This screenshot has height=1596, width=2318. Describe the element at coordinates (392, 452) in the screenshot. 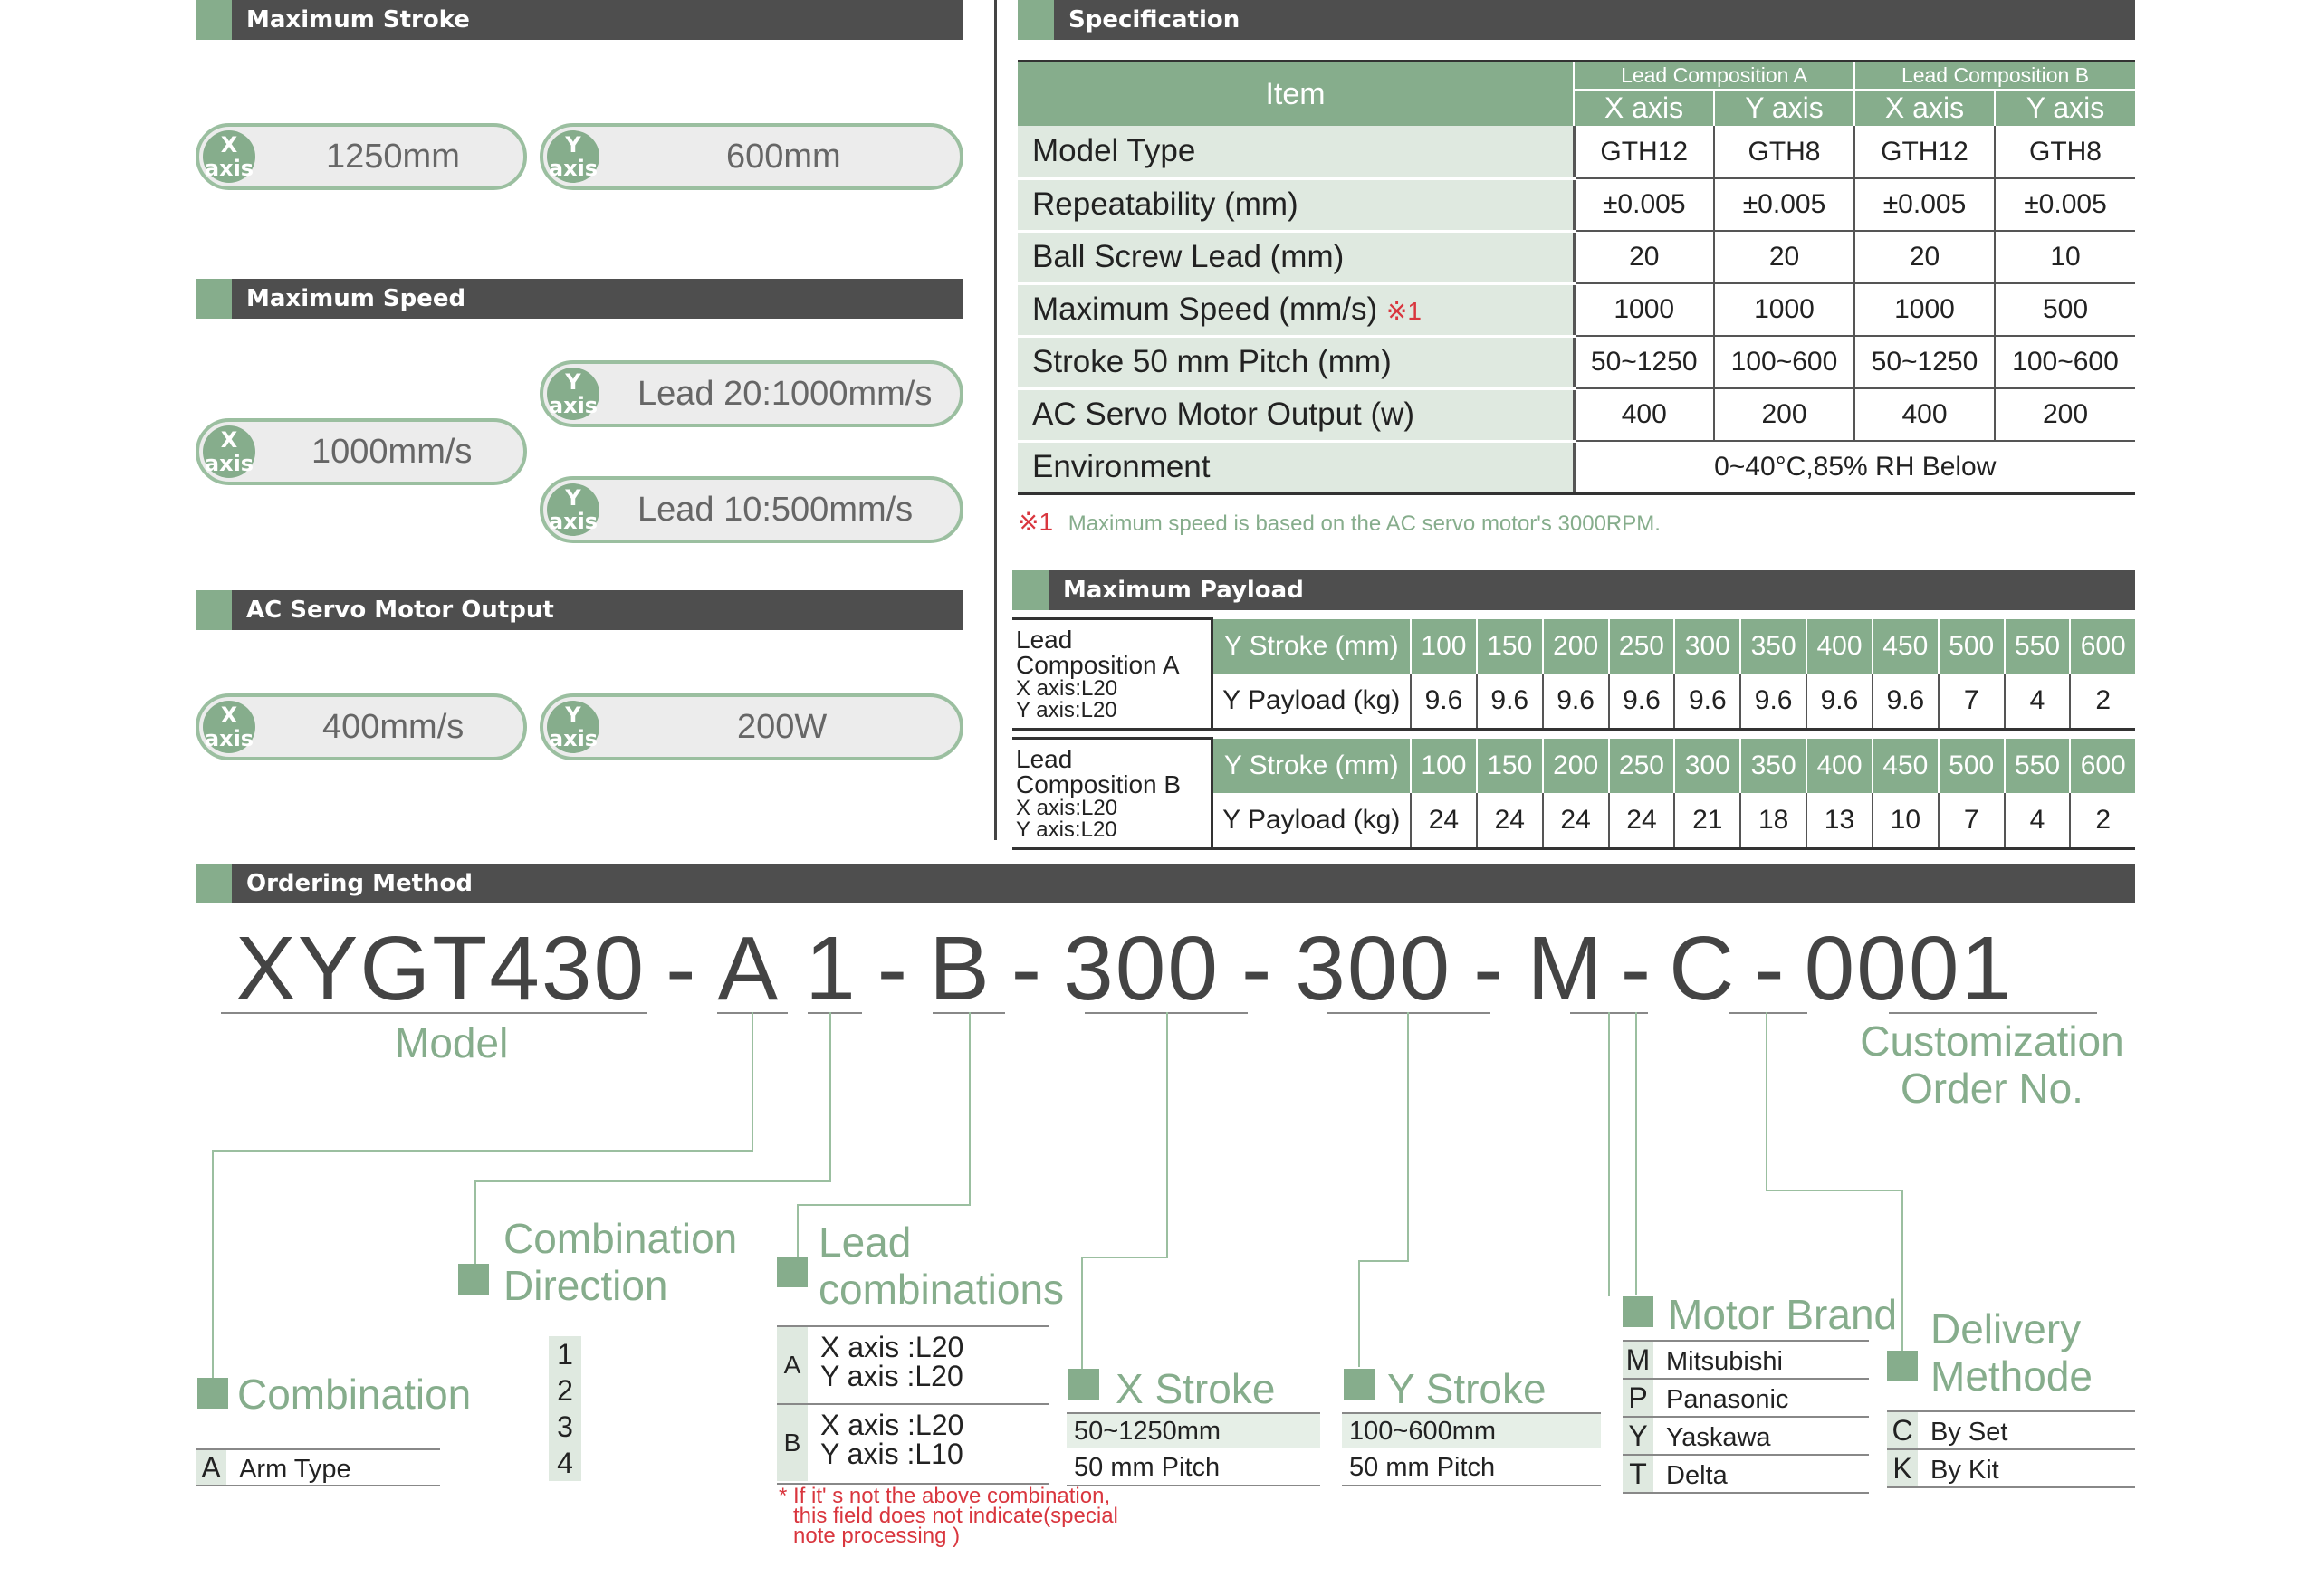

I see `x-speed-value: 1000mm/s` at that location.